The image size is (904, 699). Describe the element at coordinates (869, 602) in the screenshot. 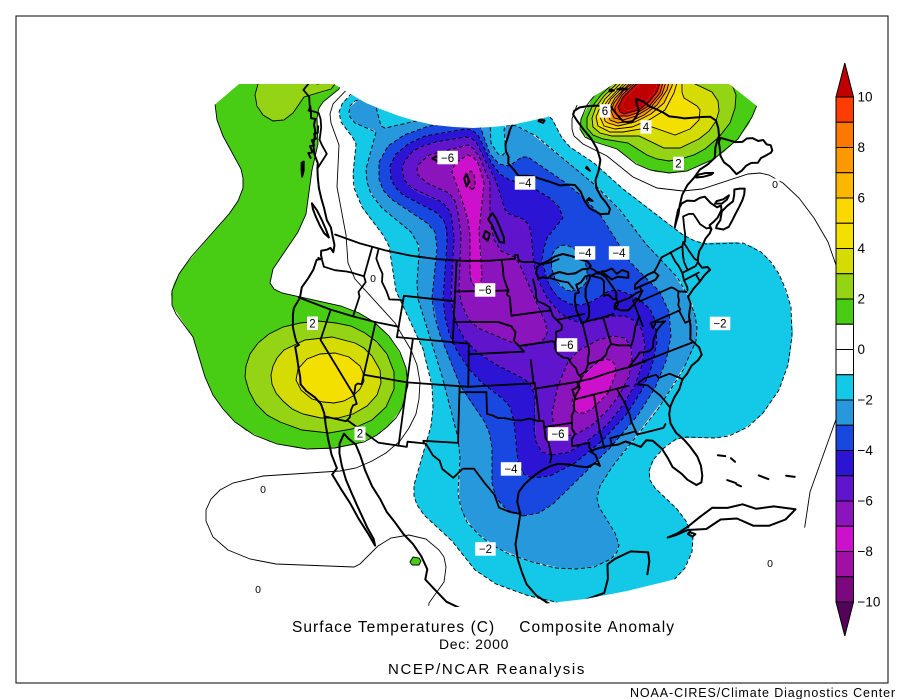

I see `colorbar-tick-label: −10` at that location.